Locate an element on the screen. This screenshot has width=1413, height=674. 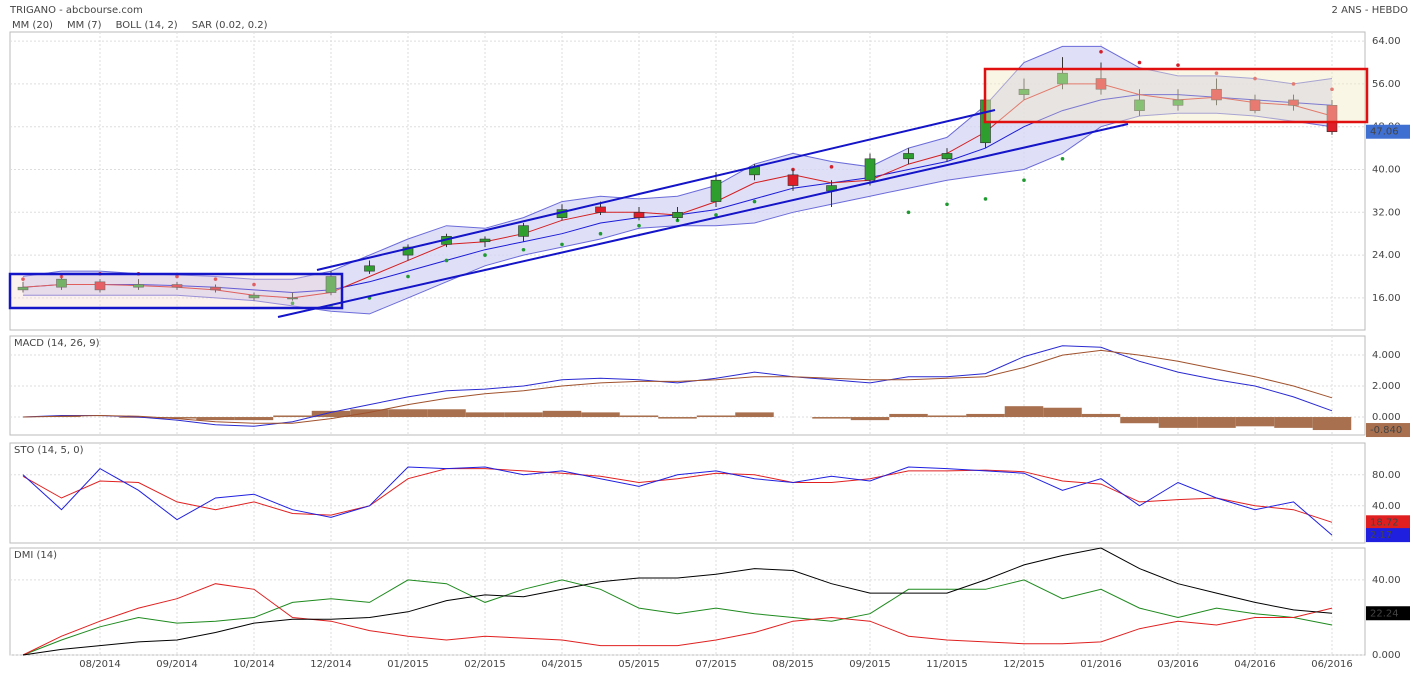
x-tick-label: 06/2016 is located at coordinates (1332, 664).